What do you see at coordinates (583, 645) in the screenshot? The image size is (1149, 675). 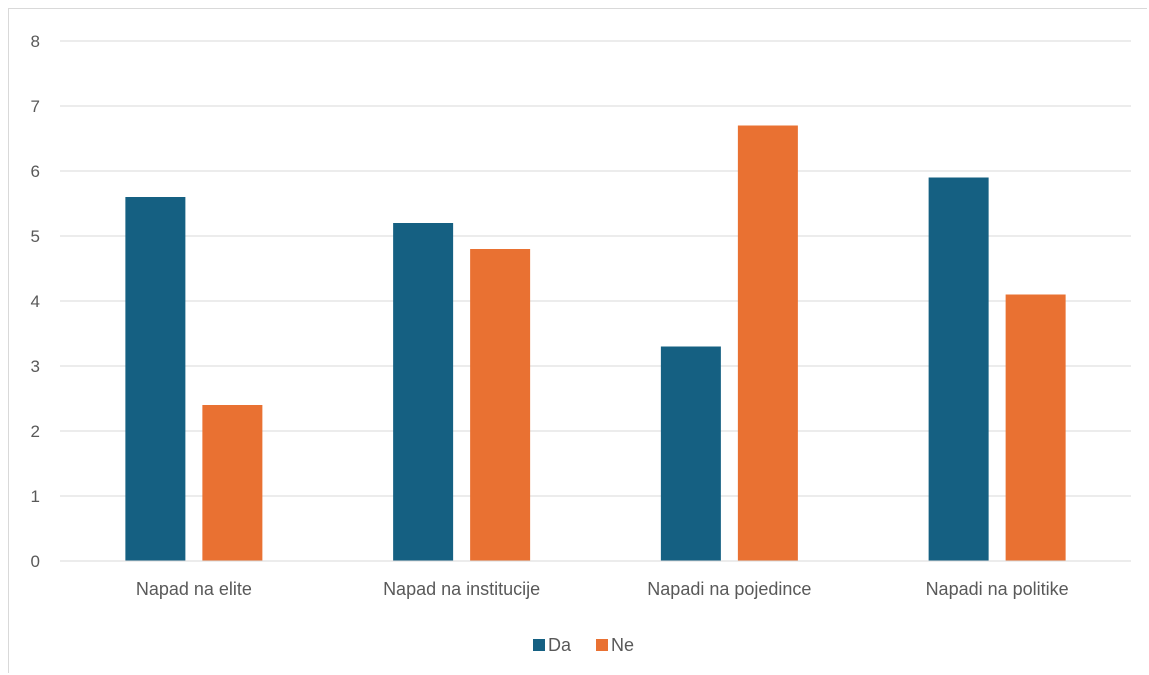 I see `legend: Da Ne` at bounding box center [583, 645].